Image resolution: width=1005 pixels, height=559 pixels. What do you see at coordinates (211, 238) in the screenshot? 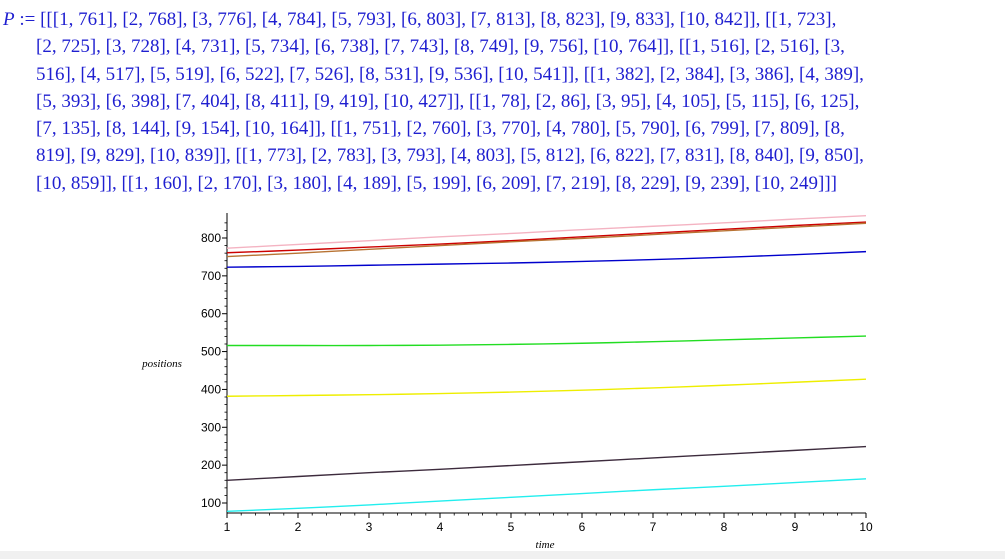
I see `y-tick-label: 800` at bounding box center [211, 238].